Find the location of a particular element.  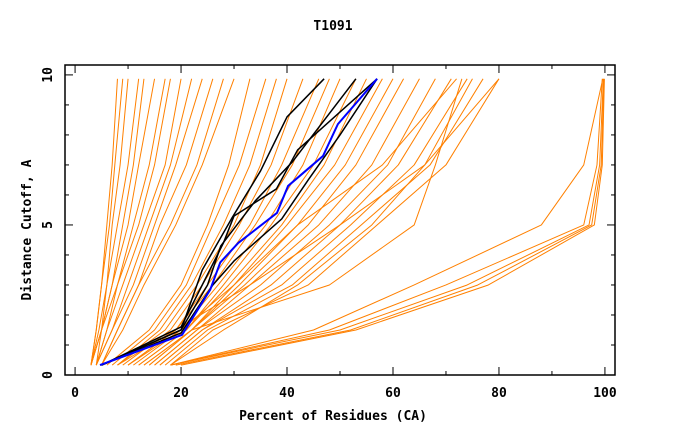

y-tick-label: 10 is located at coordinates (48, 75).